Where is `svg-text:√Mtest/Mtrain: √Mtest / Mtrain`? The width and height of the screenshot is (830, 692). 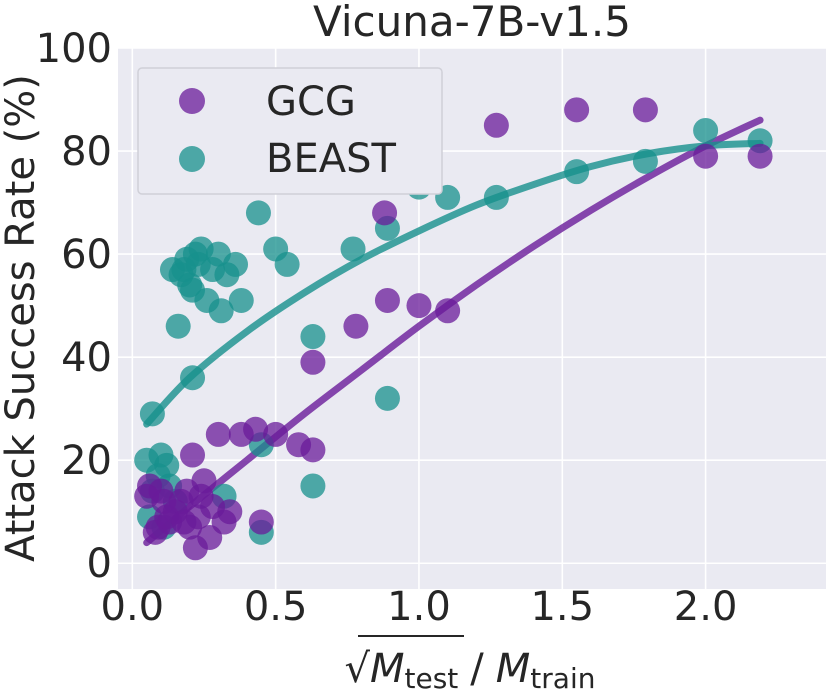
svg-text:√Mtest/Mtrain: √Mtest / Mtrain is located at coordinates (470, 669).